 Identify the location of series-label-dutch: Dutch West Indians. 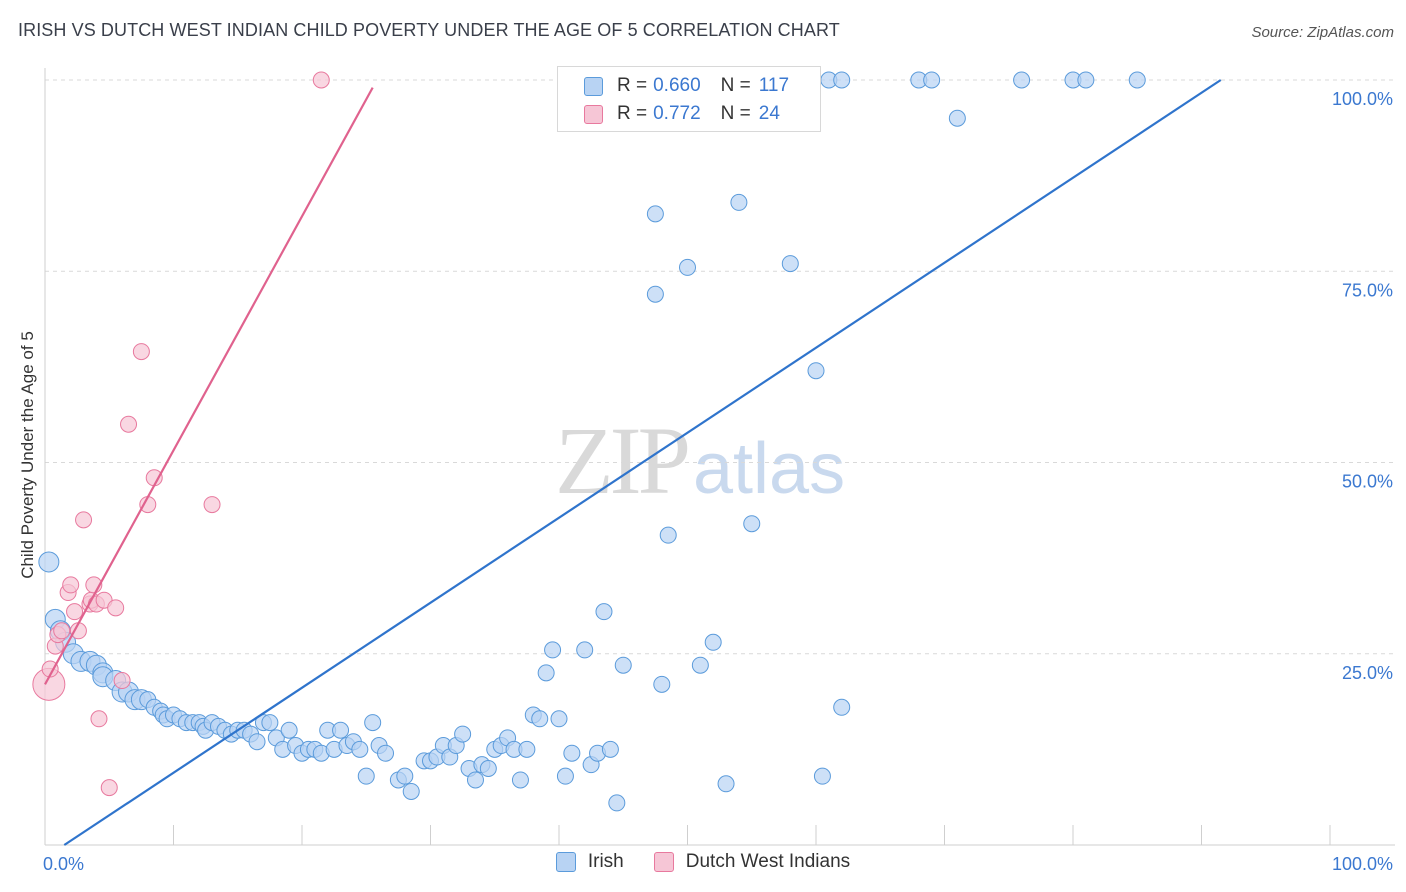
(768, 861).